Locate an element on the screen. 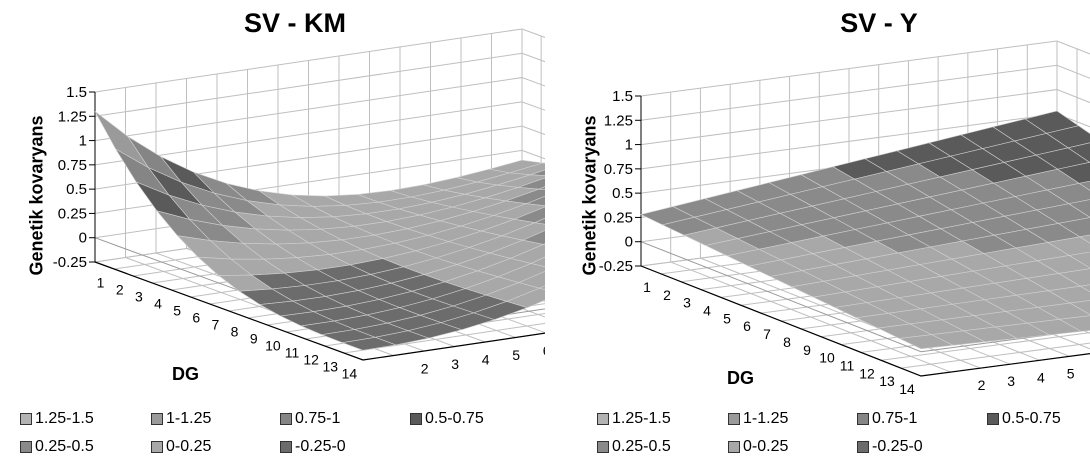 The width and height of the screenshot is (1090, 466). x-tick-label: 6 is located at coordinates (196, 318).